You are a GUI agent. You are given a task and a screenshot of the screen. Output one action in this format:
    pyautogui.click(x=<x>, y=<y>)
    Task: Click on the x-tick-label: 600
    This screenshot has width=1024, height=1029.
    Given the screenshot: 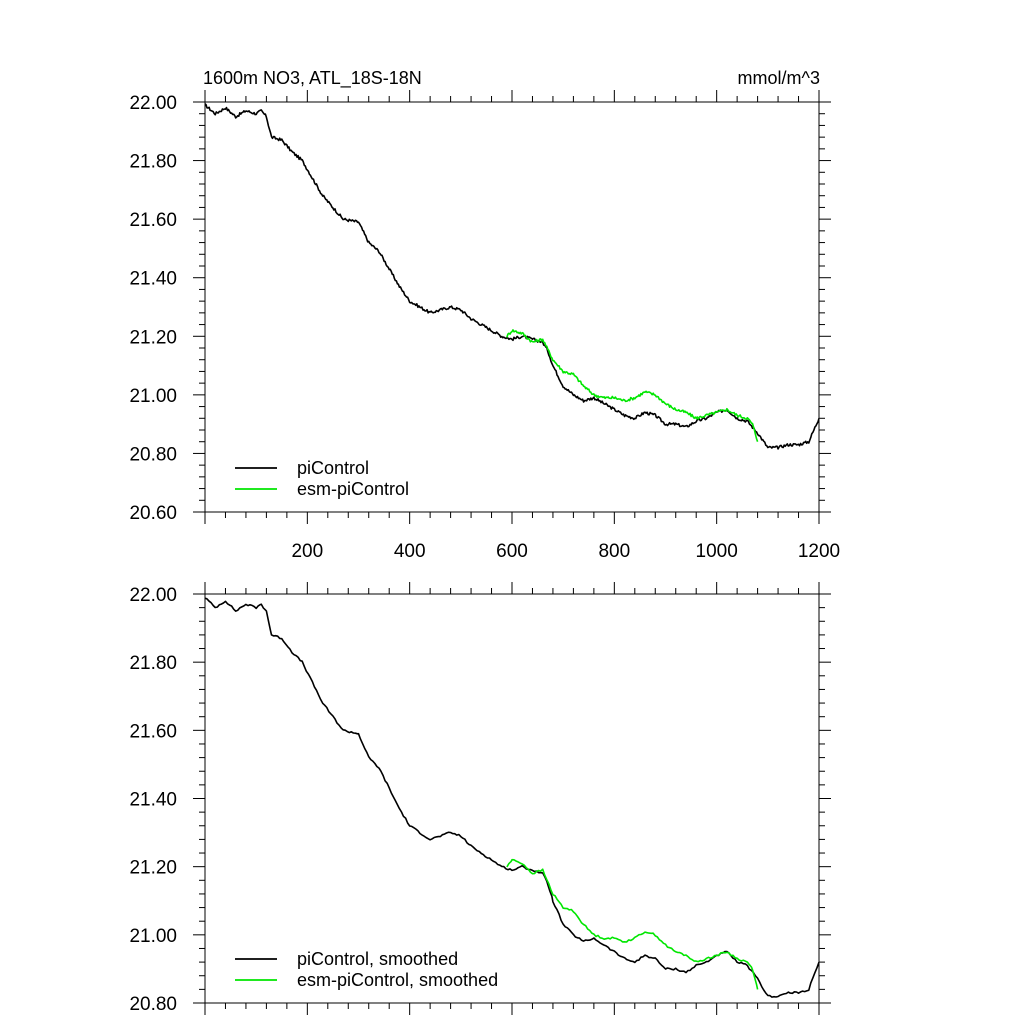 What is the action you would take?
    pyautogui.click(x=512, y=551)
    